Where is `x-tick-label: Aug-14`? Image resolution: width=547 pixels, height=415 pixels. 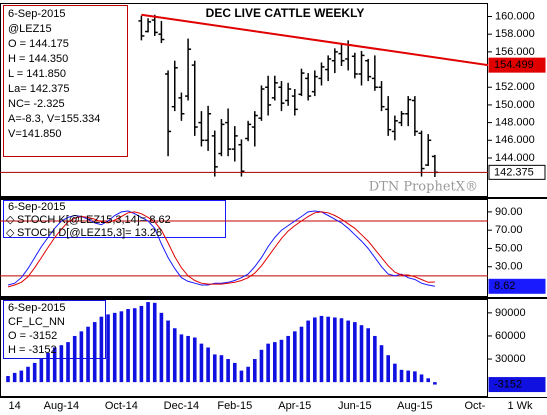
x-tick-label: Aug-14 is located at coordinates (61, 406).